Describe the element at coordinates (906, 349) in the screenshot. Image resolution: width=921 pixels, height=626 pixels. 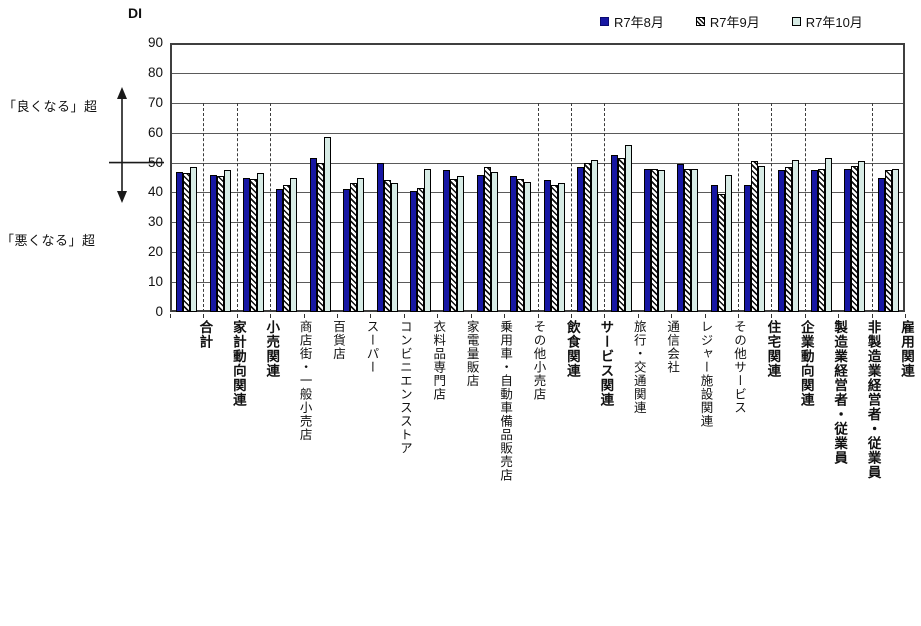
I see `x-category-label: 雇用関連` at that location.